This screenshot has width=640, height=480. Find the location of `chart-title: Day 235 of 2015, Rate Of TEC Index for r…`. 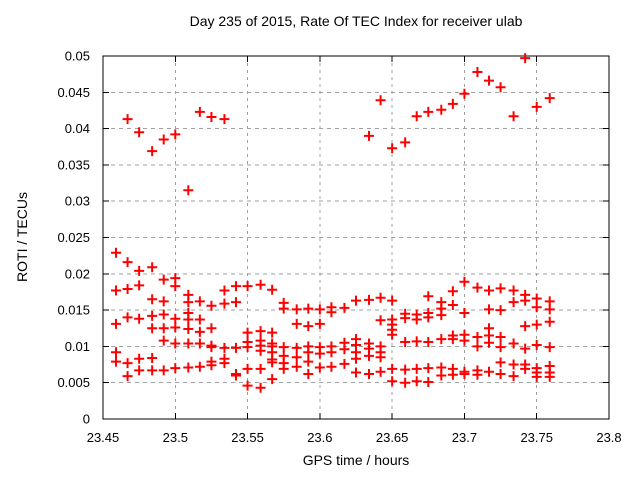

chart-title: Day 235 of 2015, Rate Of TEC Index for r… is located at coordinates (356, 21).